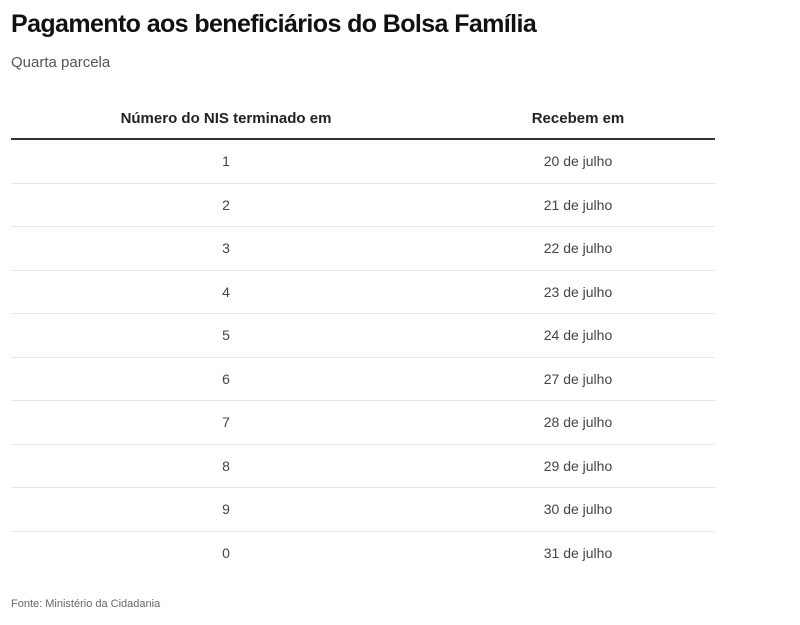 The width and height of the screenshot is (800, 625). Describe the element at coordinates (578, 292) in the screenshot. I see `payment-date-cell: 23 de julho` at that location.